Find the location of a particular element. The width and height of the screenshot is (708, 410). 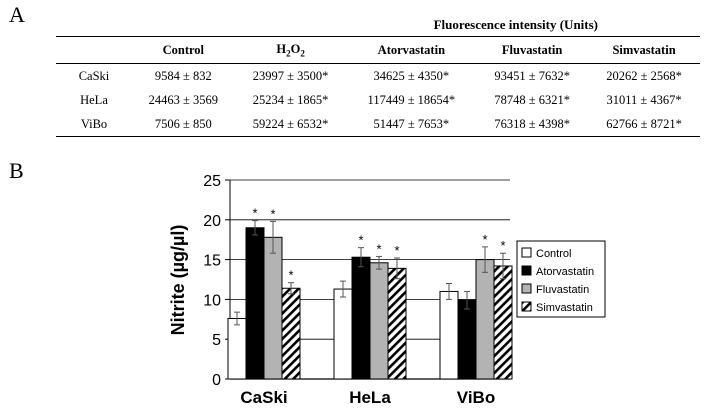

category-label: CaSki is located at coordinates (263, 397).